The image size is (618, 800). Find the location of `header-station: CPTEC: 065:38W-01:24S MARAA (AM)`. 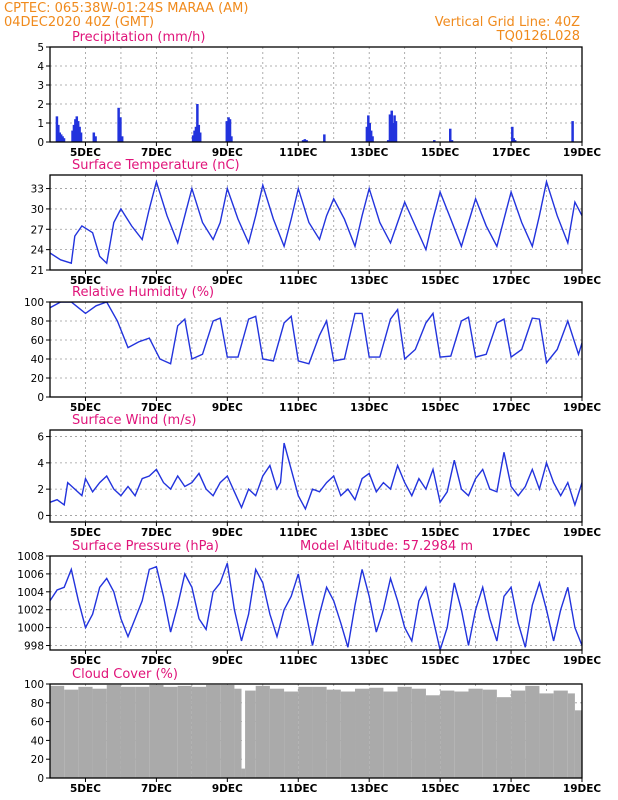

header-station: CPTEC: 065:38W-01:24S MARAA (AM) is located at coordinates (126, 8).